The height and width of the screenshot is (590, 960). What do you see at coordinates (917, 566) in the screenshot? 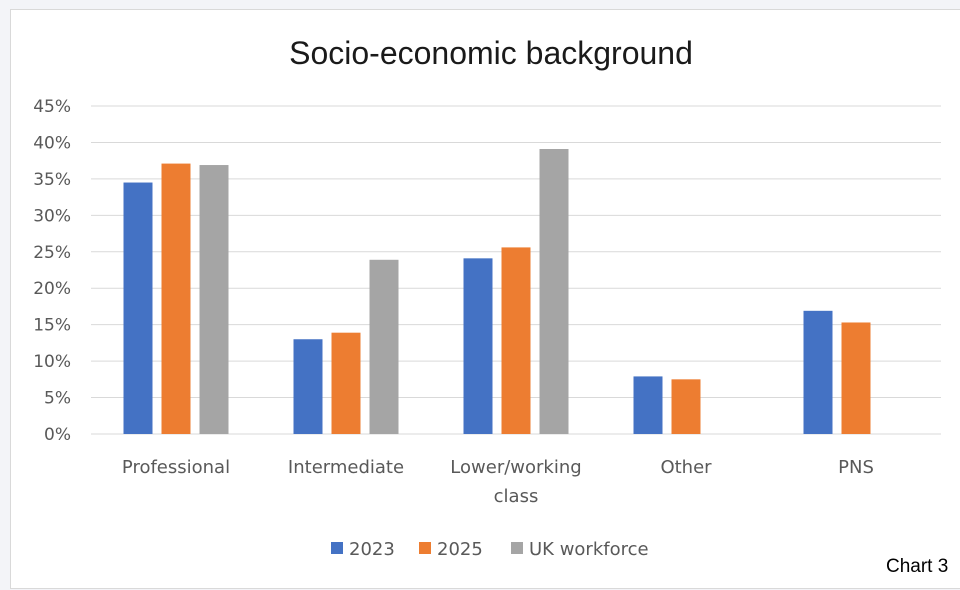
I see `chart-caption: Chart 3` at bounding box center [917, 566].